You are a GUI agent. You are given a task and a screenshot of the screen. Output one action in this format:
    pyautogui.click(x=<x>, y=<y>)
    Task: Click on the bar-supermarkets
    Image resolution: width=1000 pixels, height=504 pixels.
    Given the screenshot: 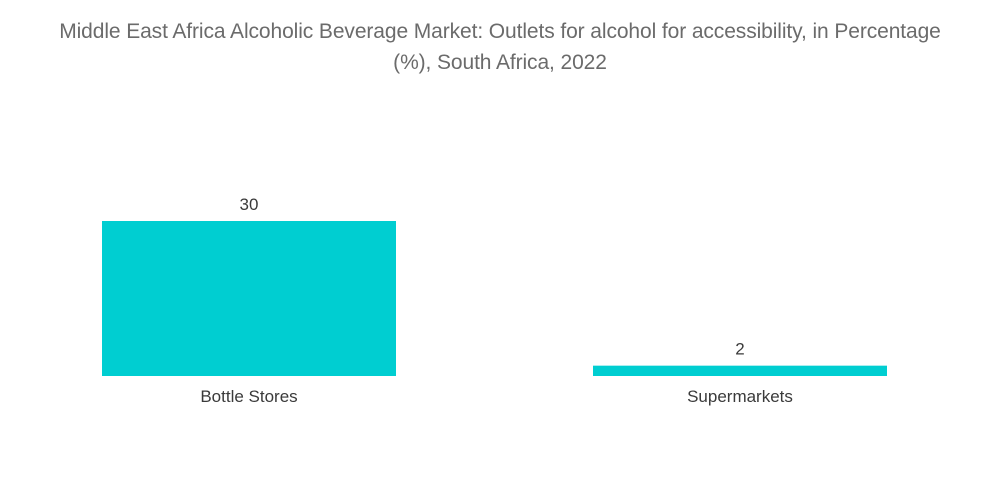 What is the action you would take?
    pyautogui.click(x=740, y=370)
    